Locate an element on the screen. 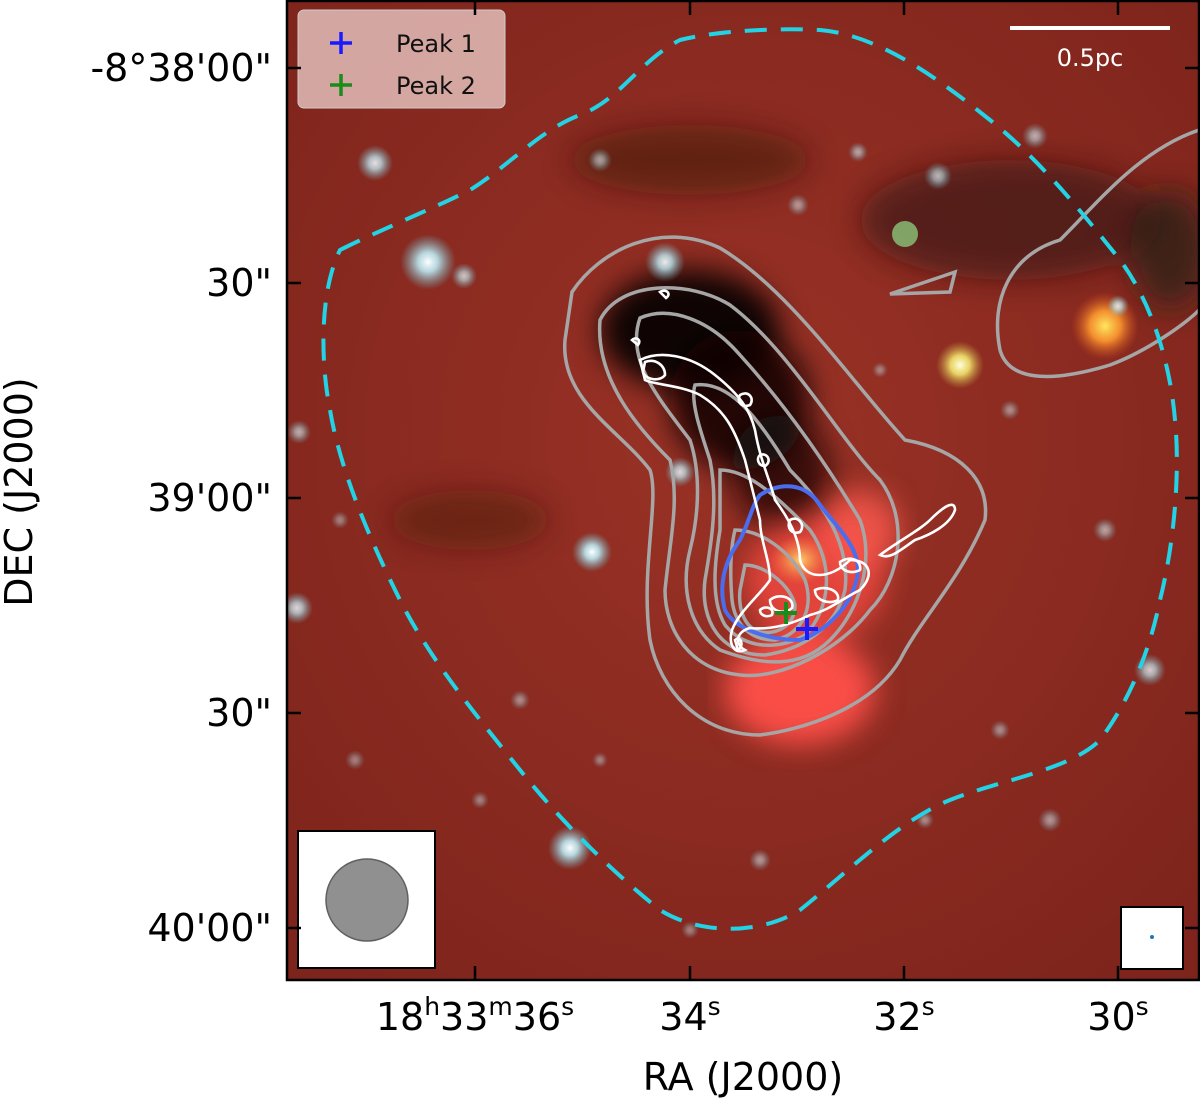 Image resolution: width=1200 pixels, height=1101 pixels. y-tick-label: 40'00" is located at coordinates (209, 928).